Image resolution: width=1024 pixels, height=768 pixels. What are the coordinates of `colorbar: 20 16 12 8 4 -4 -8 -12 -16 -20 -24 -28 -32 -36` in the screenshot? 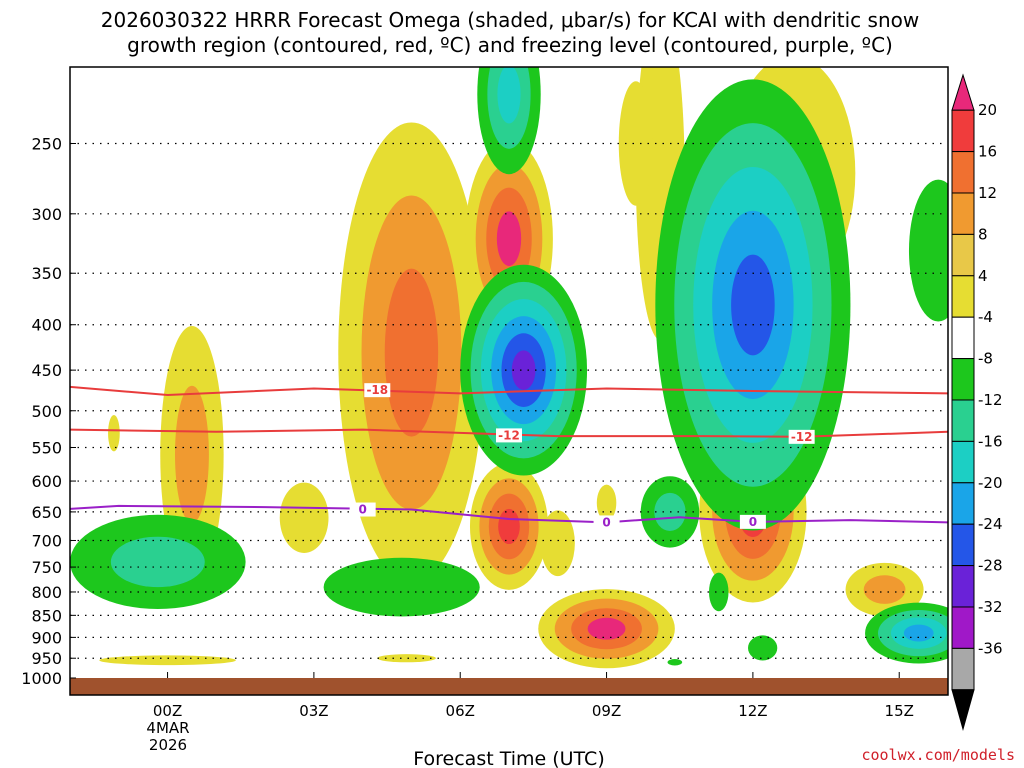 It's located at (977, 402).